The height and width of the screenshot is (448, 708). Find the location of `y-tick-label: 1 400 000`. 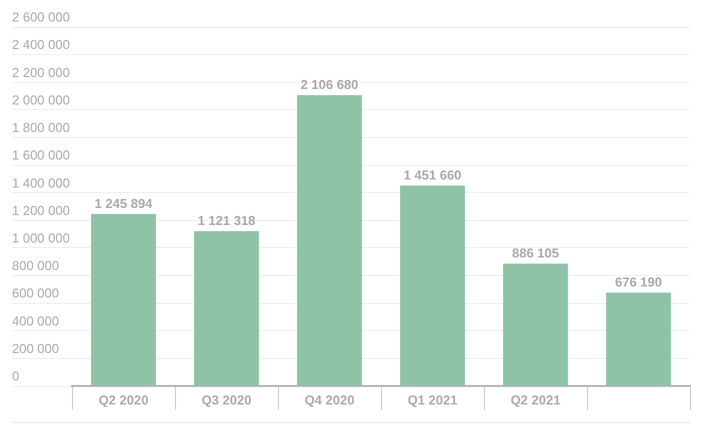

y-tick-label: 1 400 000 is located at coordinates (41, 182).